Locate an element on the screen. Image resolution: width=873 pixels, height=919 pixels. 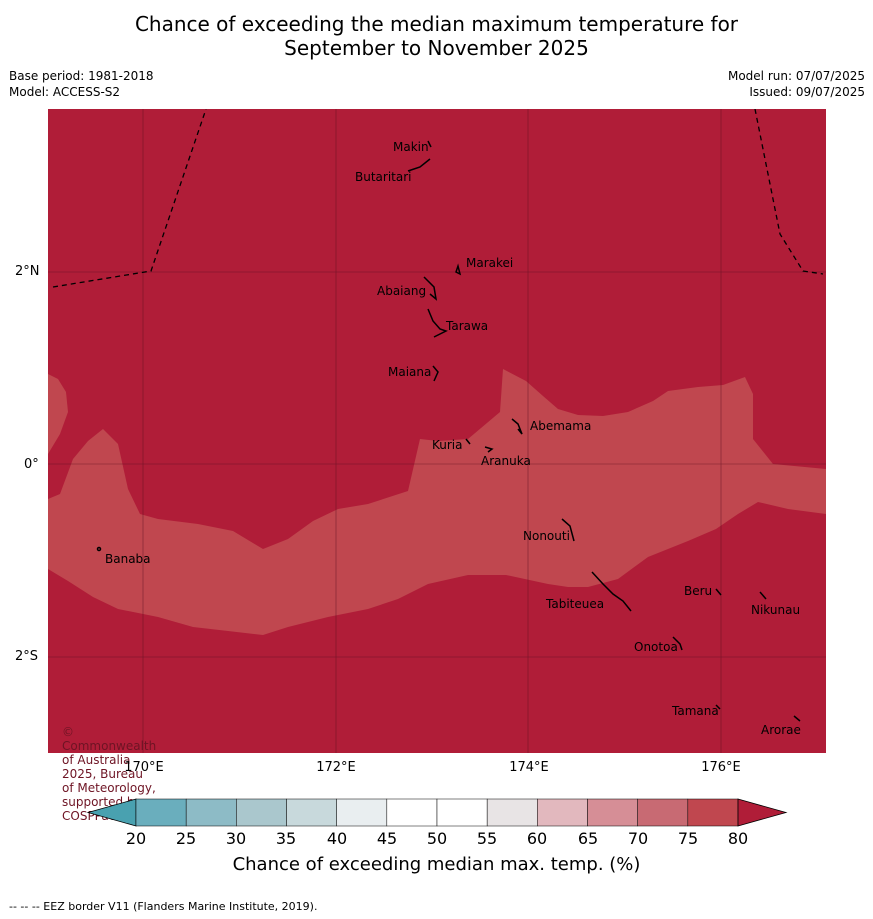
island-butaritari is located at coordinates (419, 165).